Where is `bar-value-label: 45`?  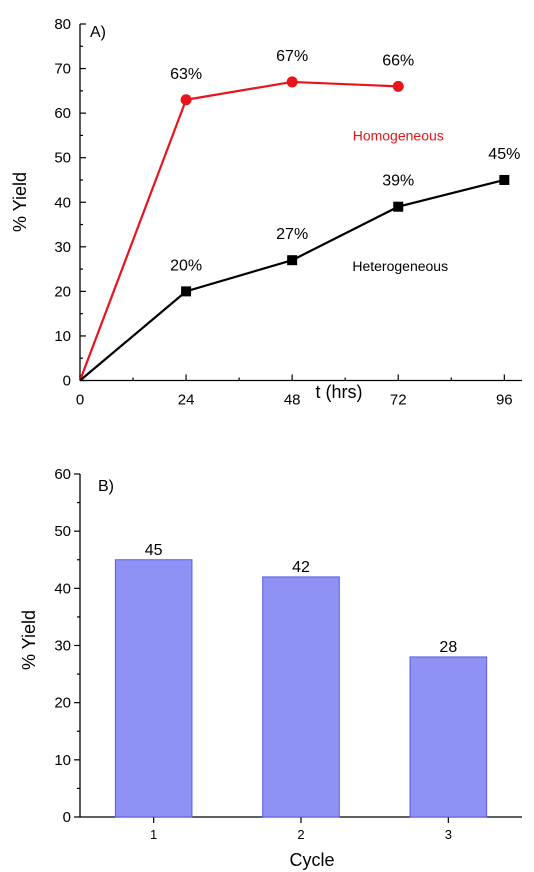 bar-value-label: 45 is located at coordinates (154, 550).